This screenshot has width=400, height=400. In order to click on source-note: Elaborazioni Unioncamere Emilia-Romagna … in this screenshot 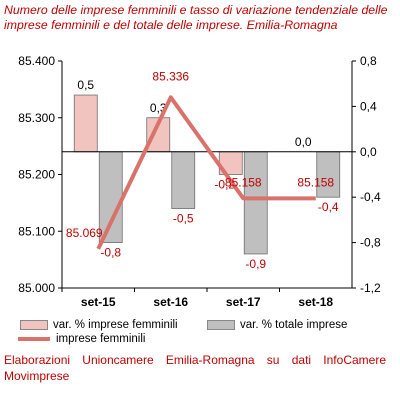, I will do `click(195, 368)`.